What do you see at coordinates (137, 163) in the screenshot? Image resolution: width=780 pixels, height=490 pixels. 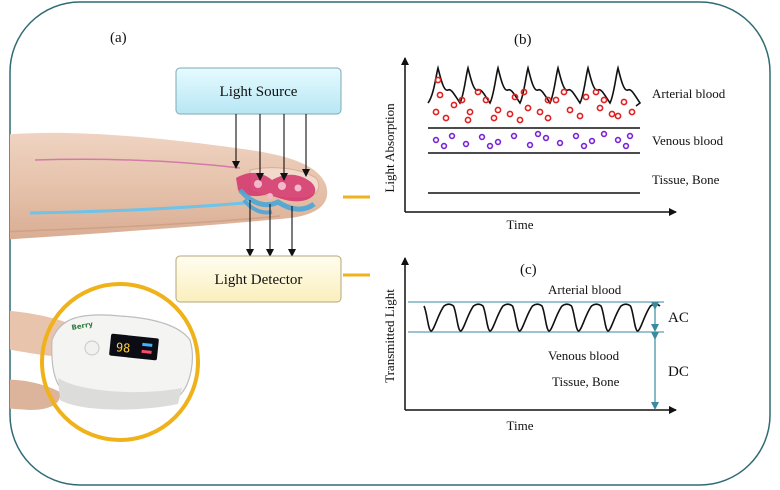 I see `artery-line` at bounding box center [137, 163].